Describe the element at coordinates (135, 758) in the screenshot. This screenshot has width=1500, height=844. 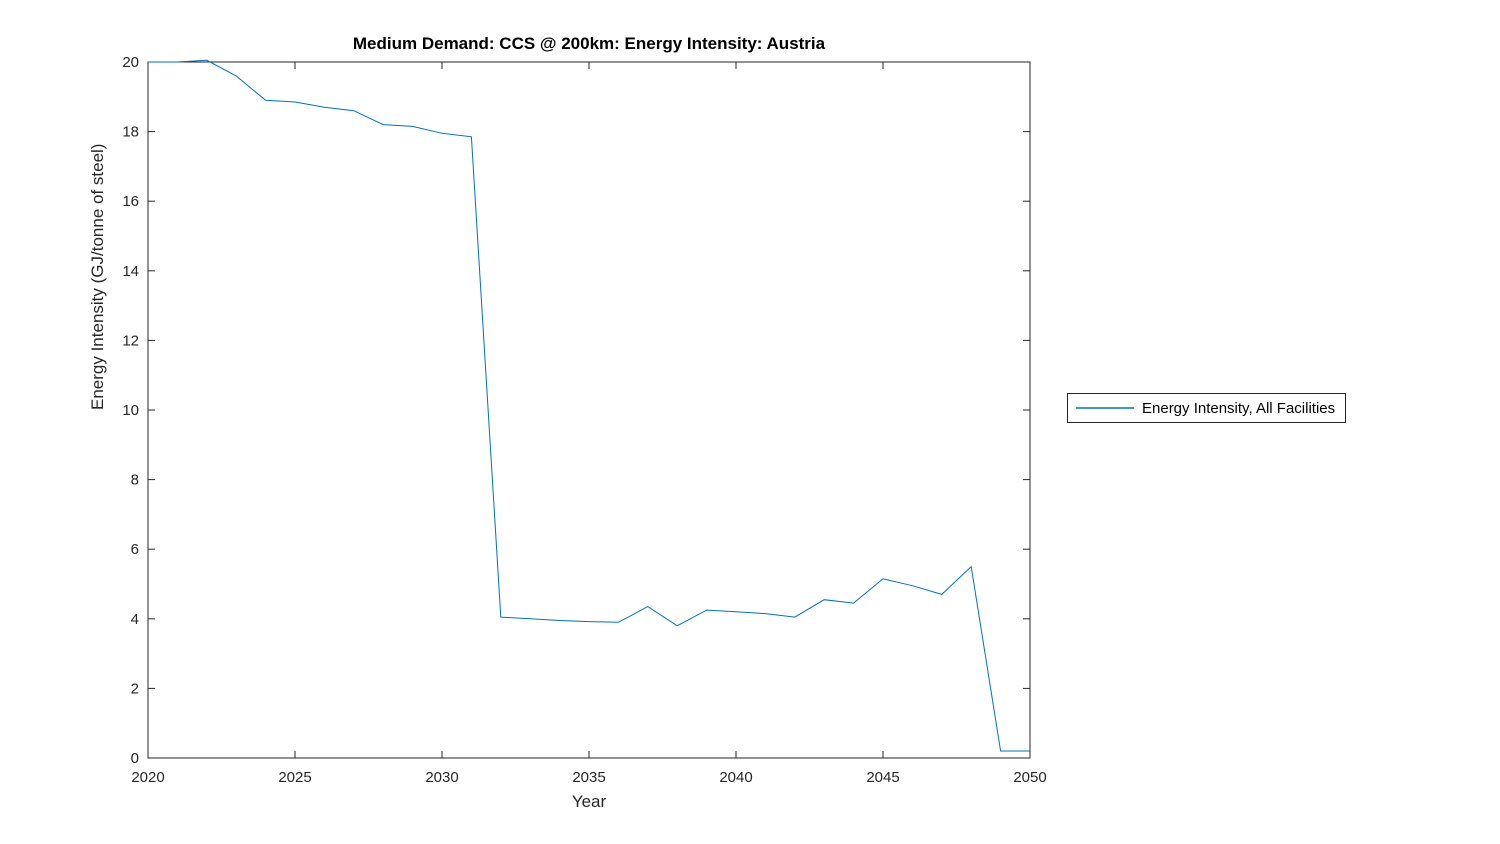
I see `svg-text: 0` at that location.